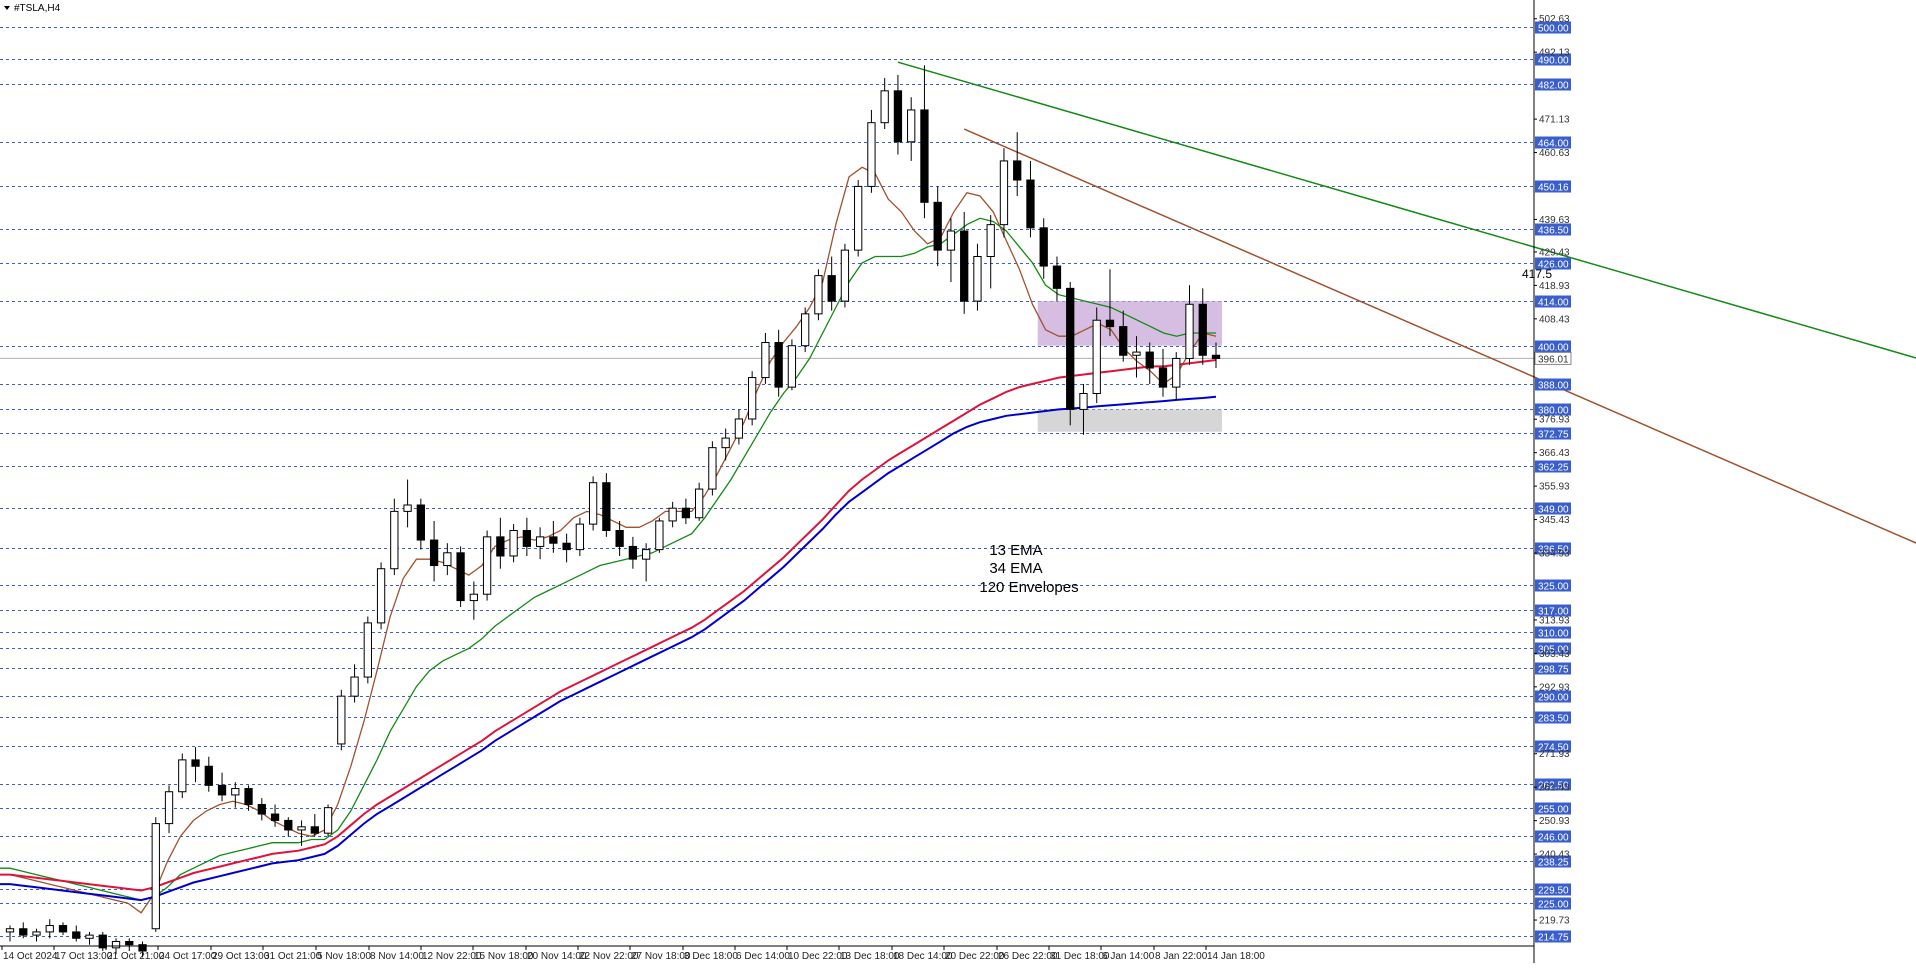  What do you see at coordinates (1080, 956) in the screenshot?
I see `time-label: 31 Dec 18:00` at bounding box center [1080, 956].